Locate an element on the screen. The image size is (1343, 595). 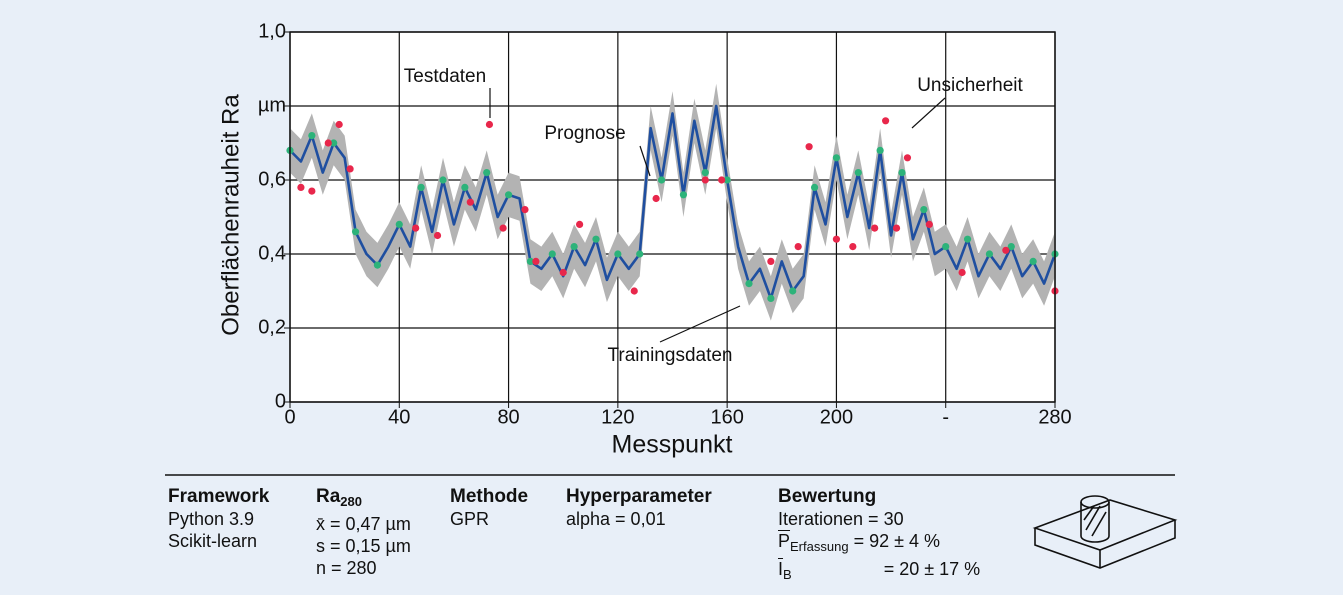
y-tick-label: 0,4 is located at coordinates (272, 253).